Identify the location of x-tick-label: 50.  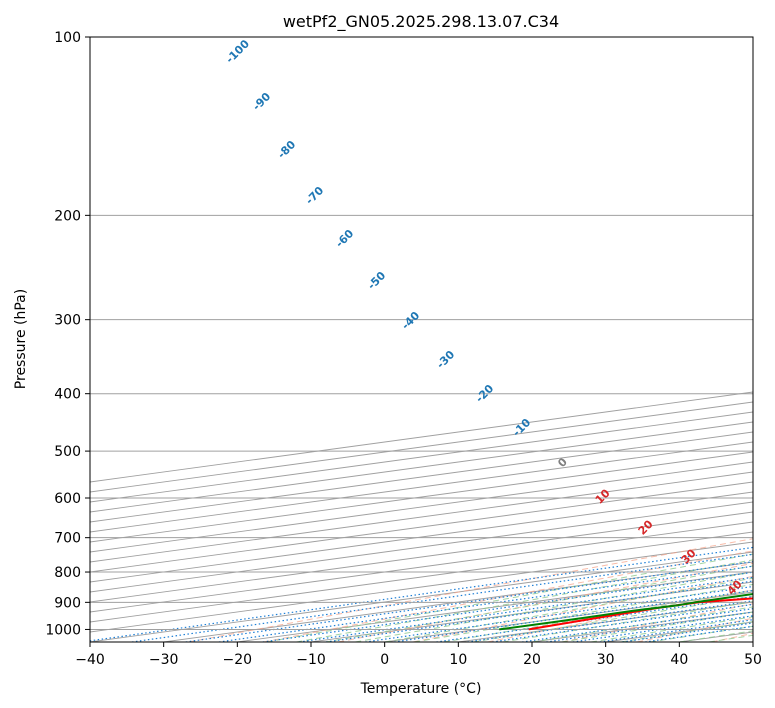
(753, 660).